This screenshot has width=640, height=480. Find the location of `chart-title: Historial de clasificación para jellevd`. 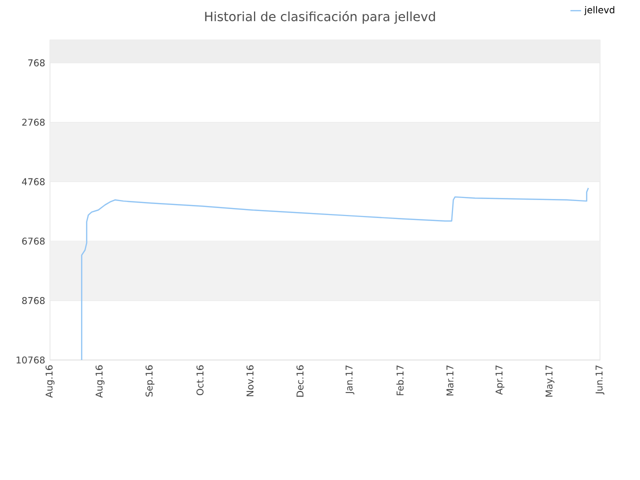

chart-title: Historial de clasificación para jellevd is located at coordinates (320, 17).